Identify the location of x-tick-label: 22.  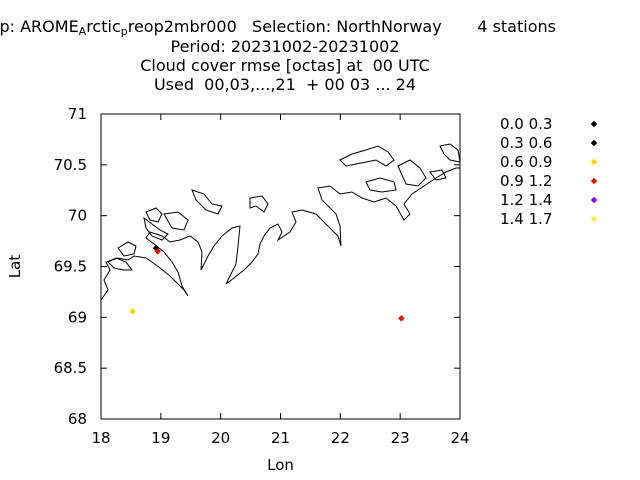
(340, 438).